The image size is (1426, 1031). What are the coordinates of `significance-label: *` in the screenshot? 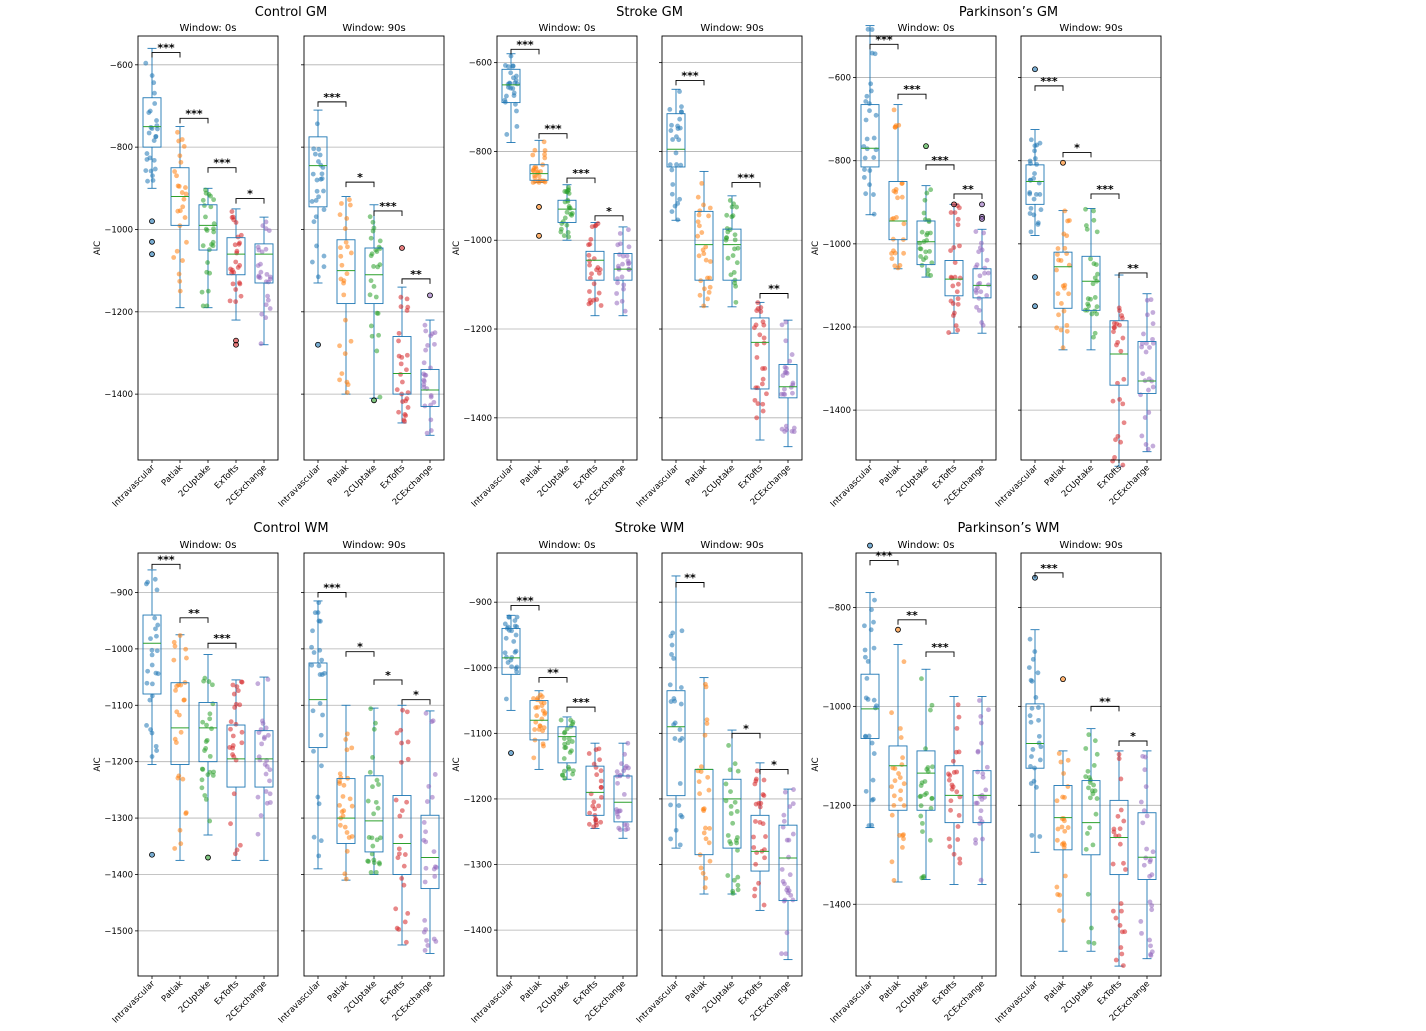 It's located at (388, 675).